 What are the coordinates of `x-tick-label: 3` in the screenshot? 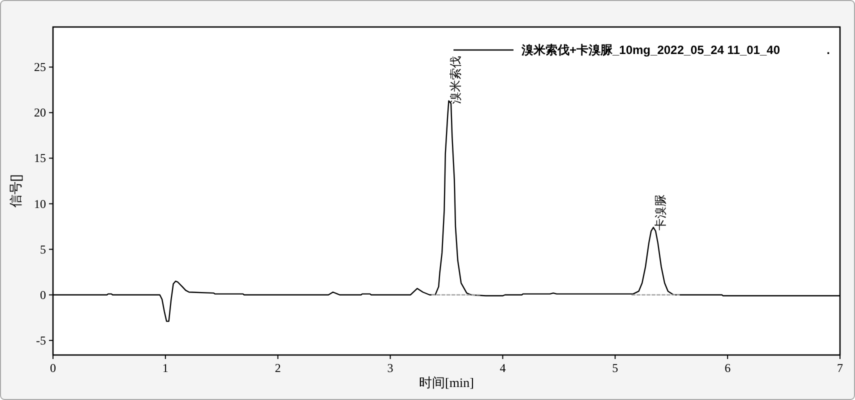 It's located at (390, 368).